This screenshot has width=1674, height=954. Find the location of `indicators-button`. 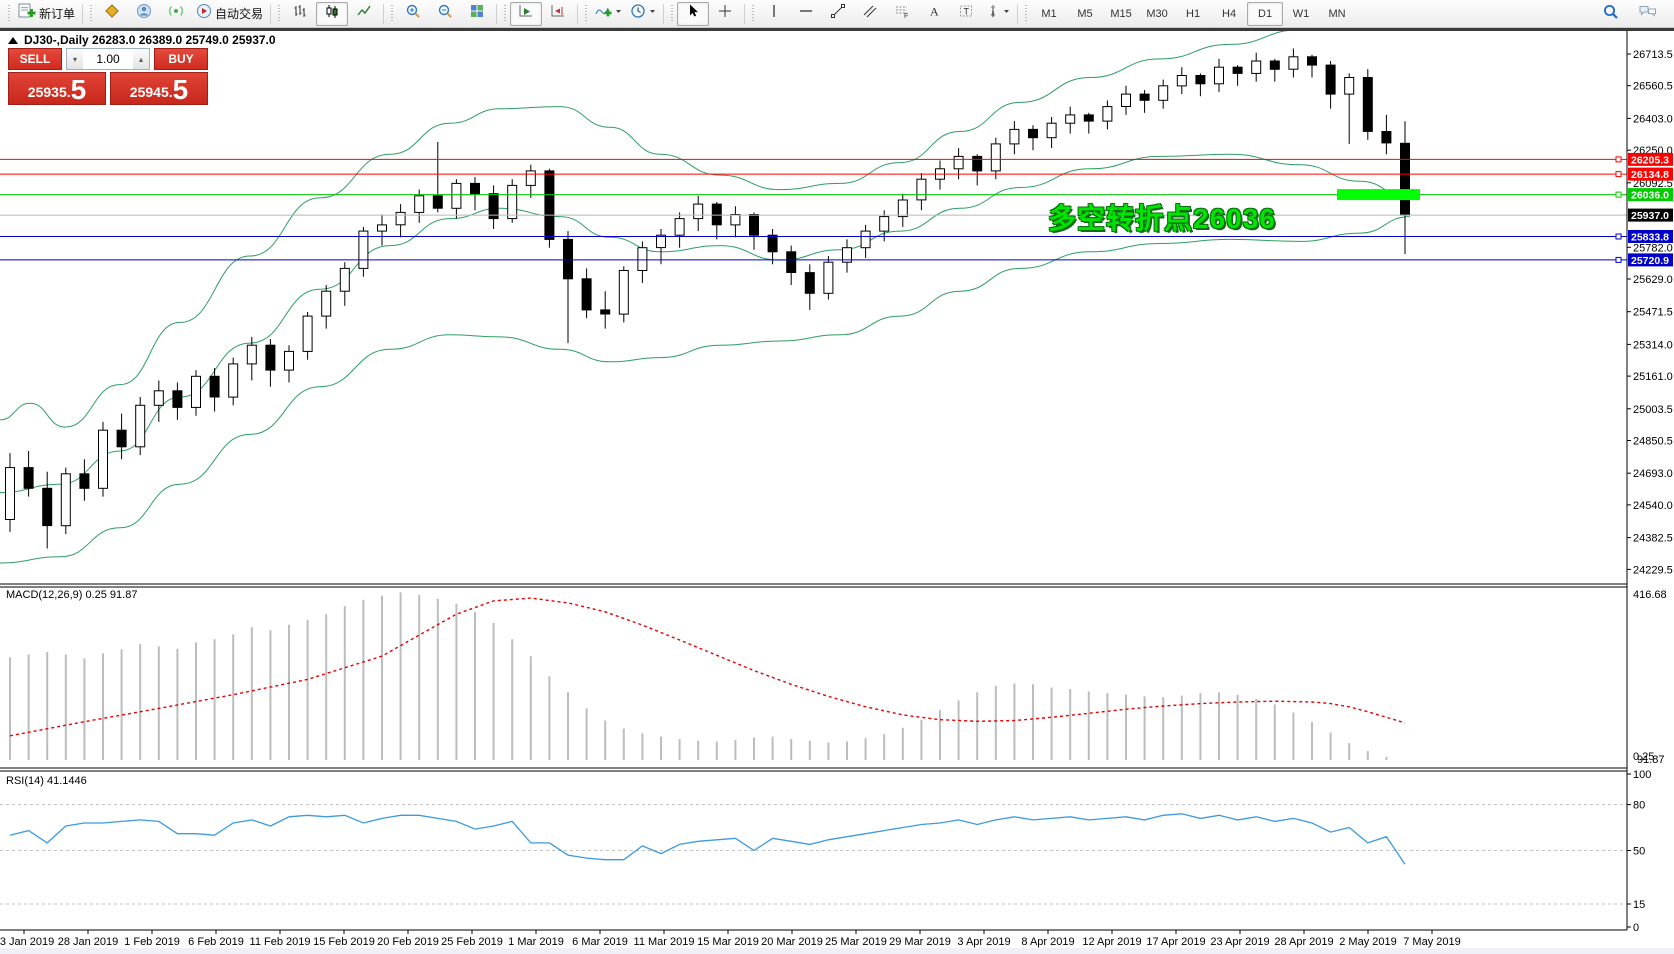

indicators-button is located at coordinates (608, 14).